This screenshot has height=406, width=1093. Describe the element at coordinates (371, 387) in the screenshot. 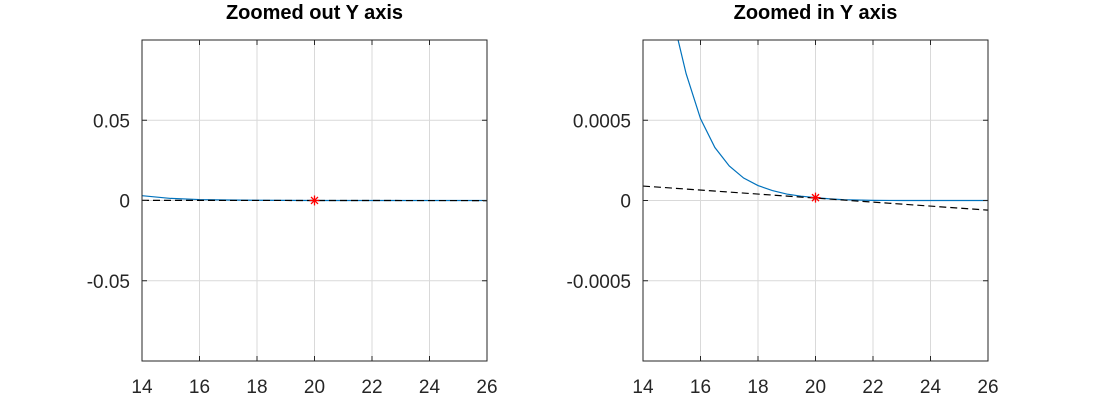

I see `left-xtick-label: 22` at that location.